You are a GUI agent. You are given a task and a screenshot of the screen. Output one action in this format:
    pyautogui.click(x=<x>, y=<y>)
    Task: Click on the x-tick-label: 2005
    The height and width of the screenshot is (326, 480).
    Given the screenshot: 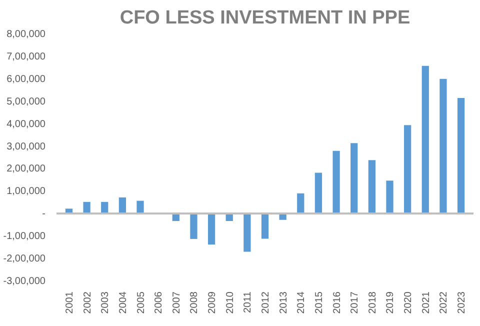 What is the action you would take?
    pyautogui.click(x=141, y=302)
    